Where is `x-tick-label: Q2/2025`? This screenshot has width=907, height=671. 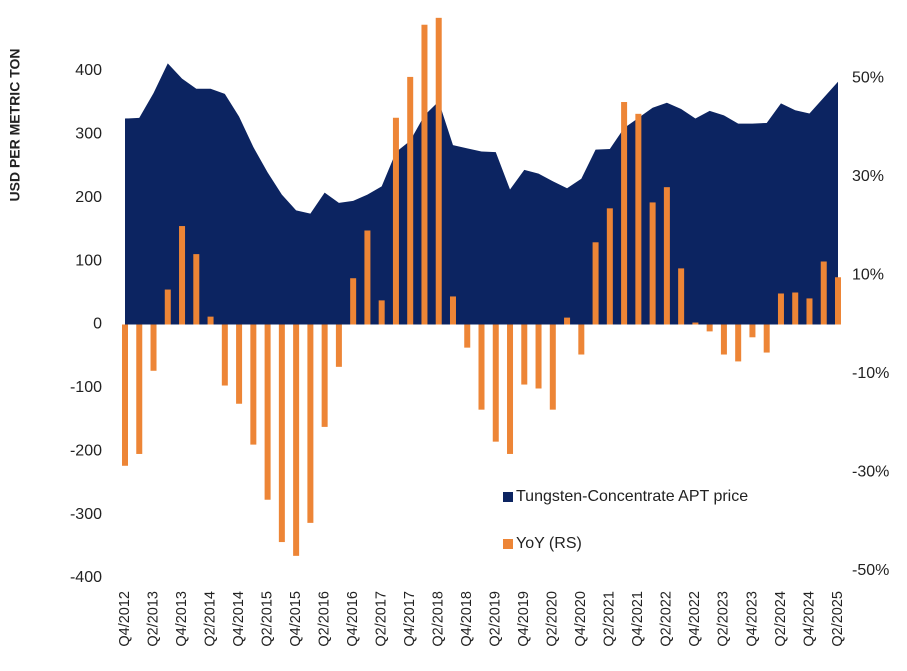
x-tick-label: Q2/2025 is located at coordinates (838, 619).